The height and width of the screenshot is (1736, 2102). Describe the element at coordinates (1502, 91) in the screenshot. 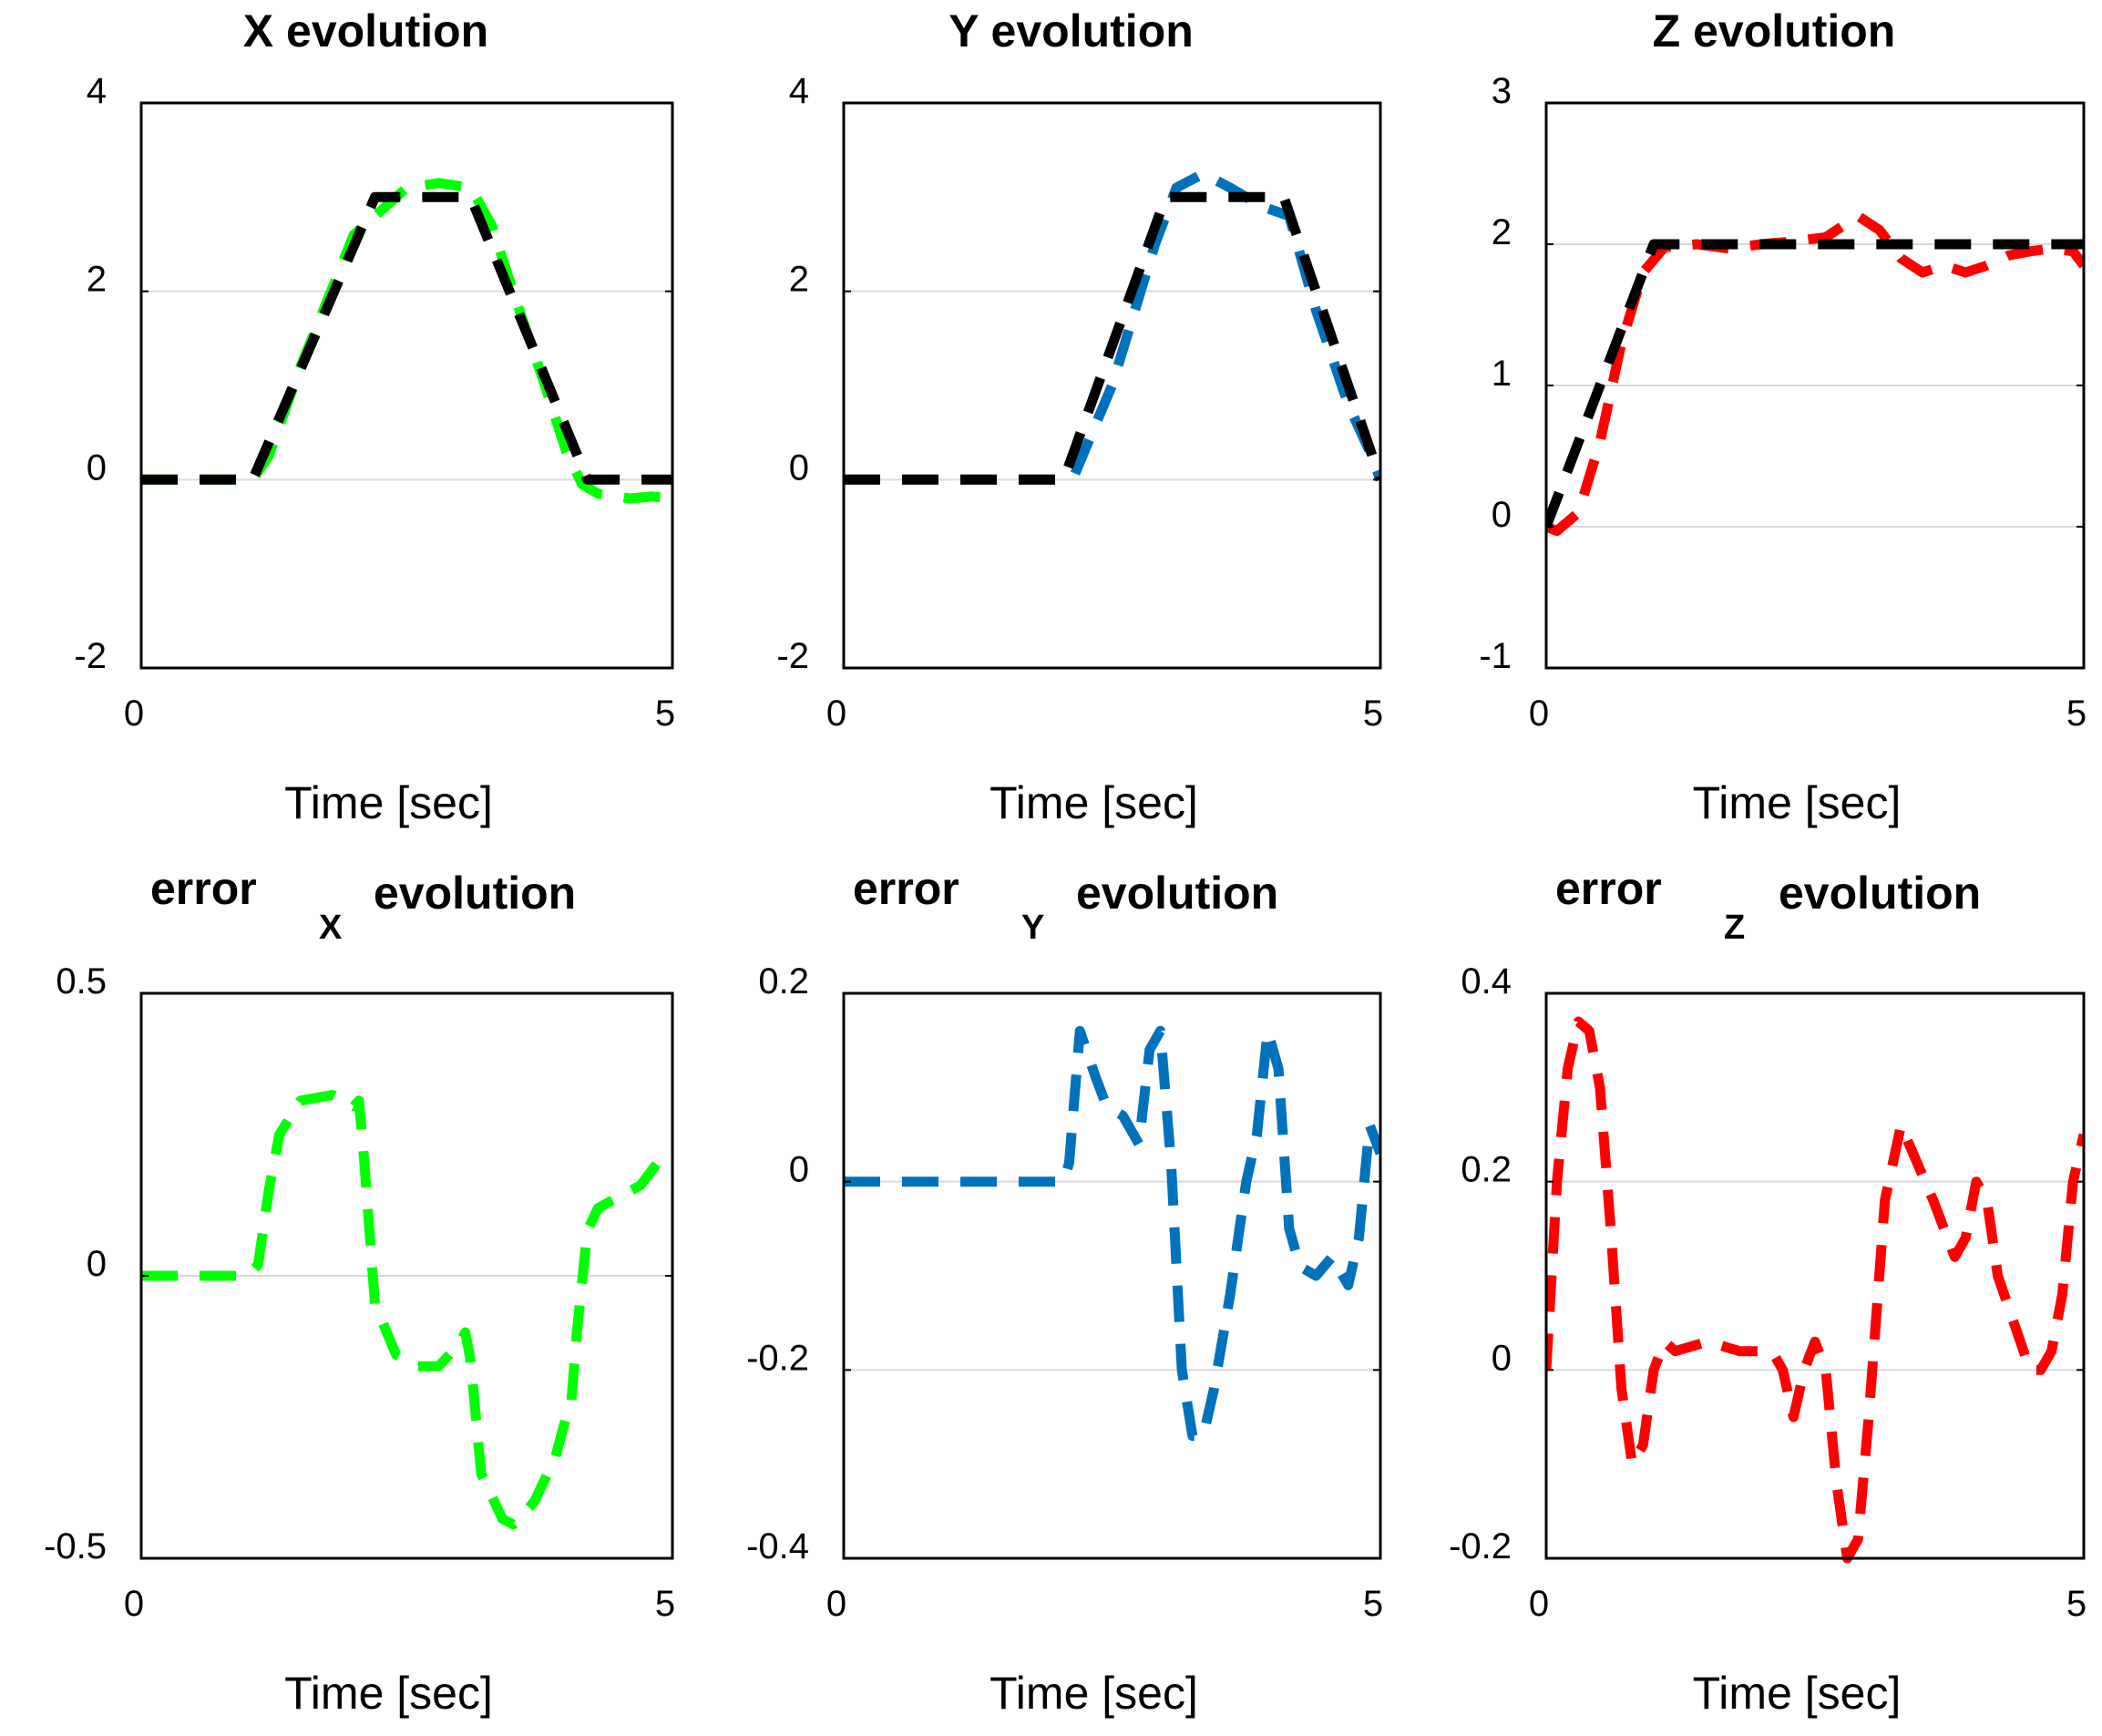

I see `y-tick-label: 3` at that location.